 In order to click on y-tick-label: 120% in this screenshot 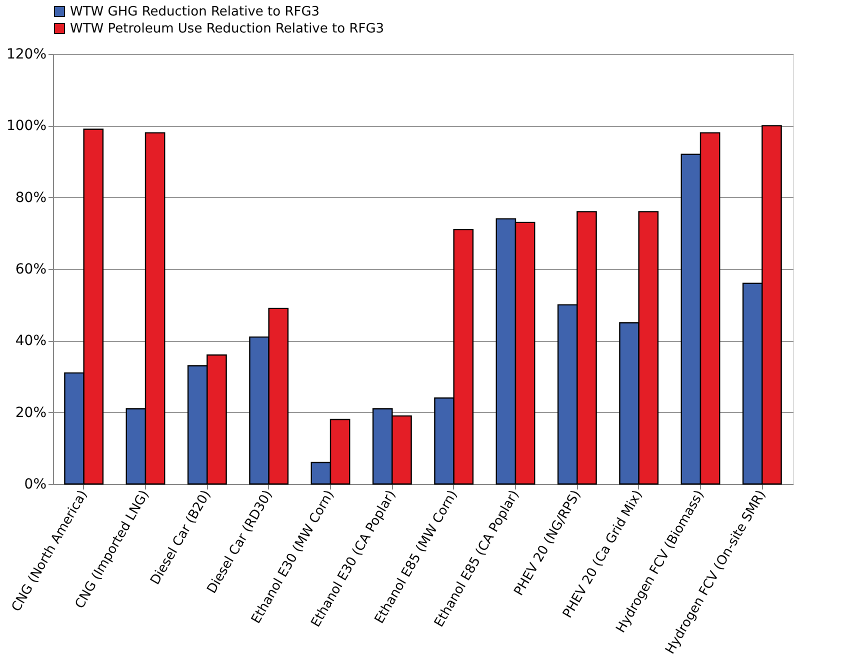, I will do `click(26, 54)`.